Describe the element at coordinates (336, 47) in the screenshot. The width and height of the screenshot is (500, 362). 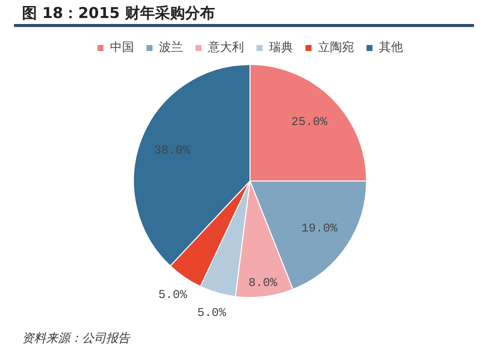
I see `legend-label: 立陶宛` at that location.